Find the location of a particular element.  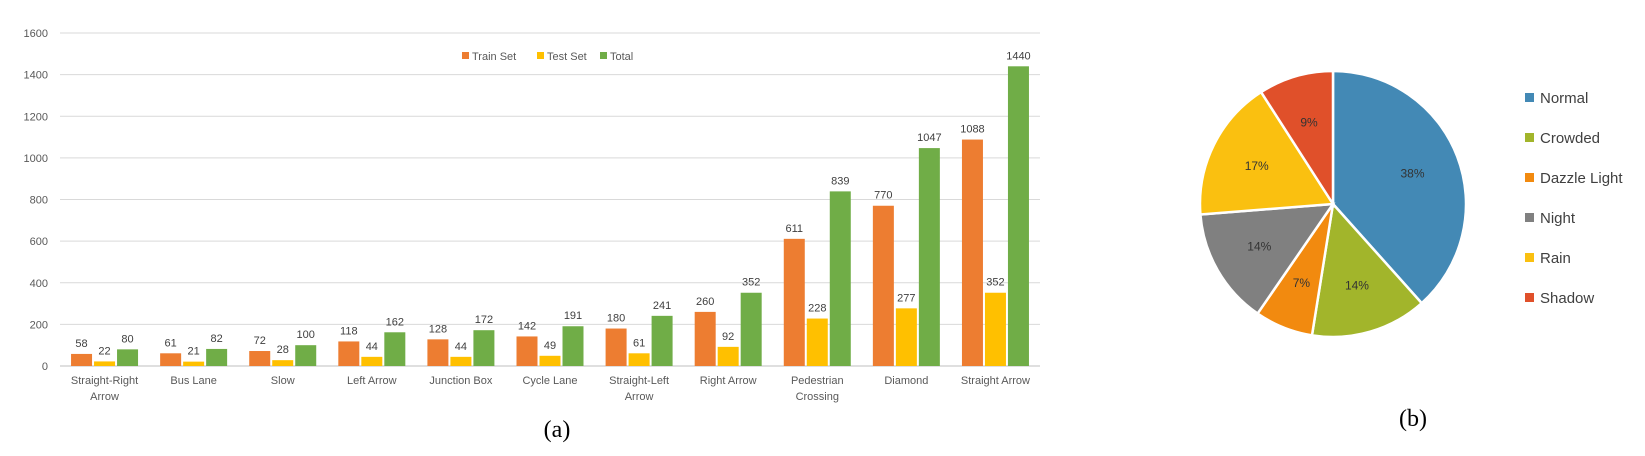

pie-value-label: 7% is located at coordinates (1302, 283).